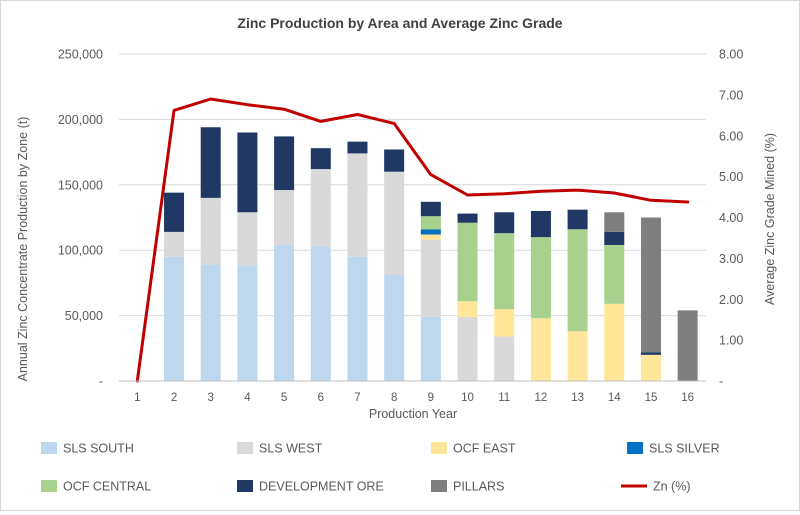 The image size is (800, 515). I want to click on x-tick-label: 1, so click(137, 398).